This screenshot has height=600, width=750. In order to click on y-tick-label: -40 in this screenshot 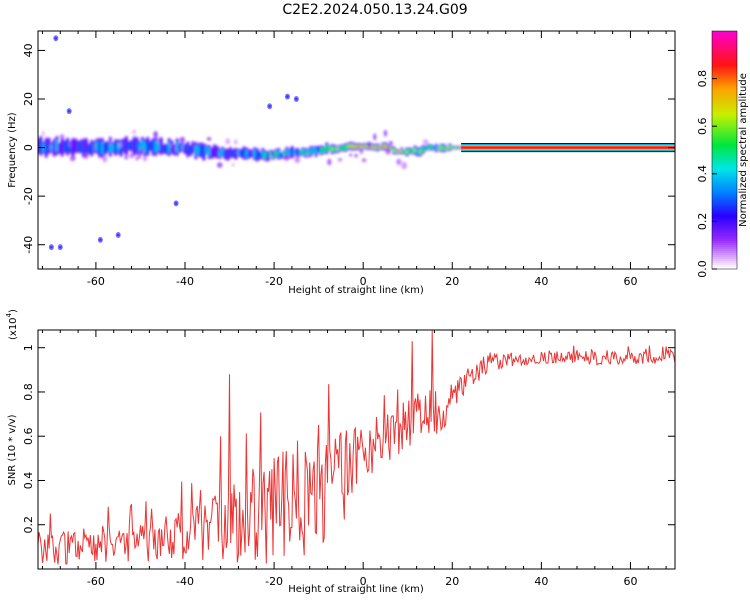, I will do `click(28, 245)`.